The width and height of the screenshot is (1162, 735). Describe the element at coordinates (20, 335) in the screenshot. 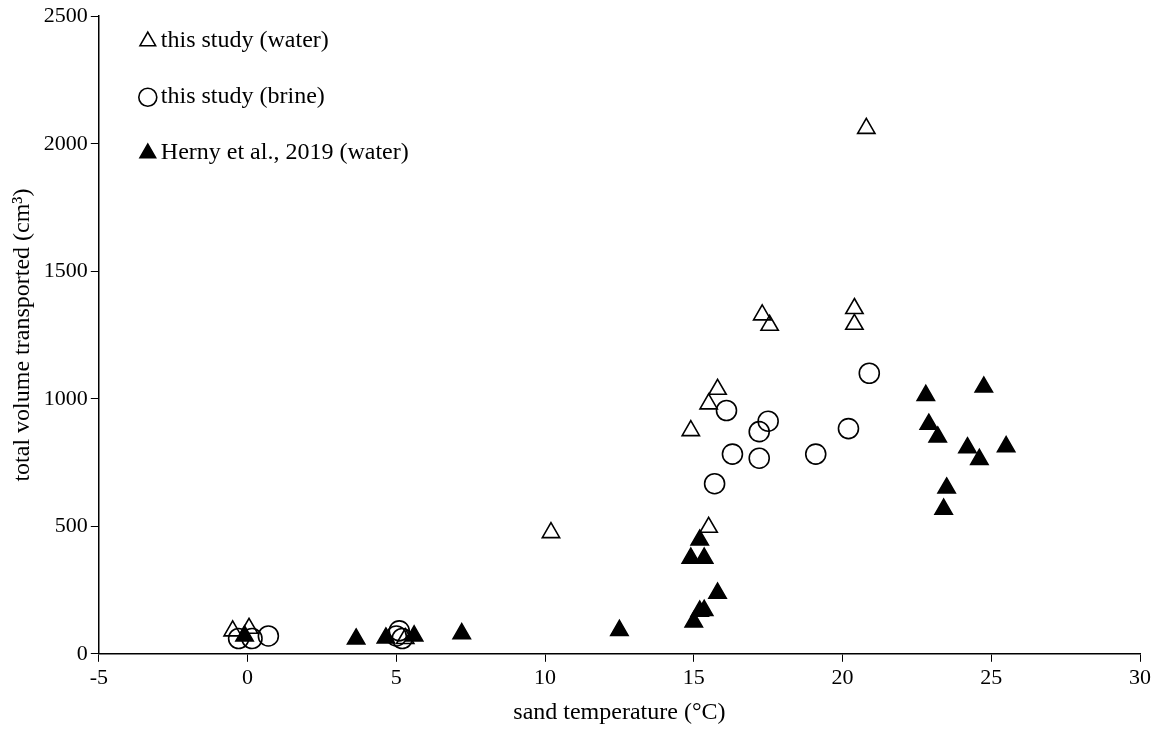

I see `y-axis-title: total volume transported (cm³)` at that location.